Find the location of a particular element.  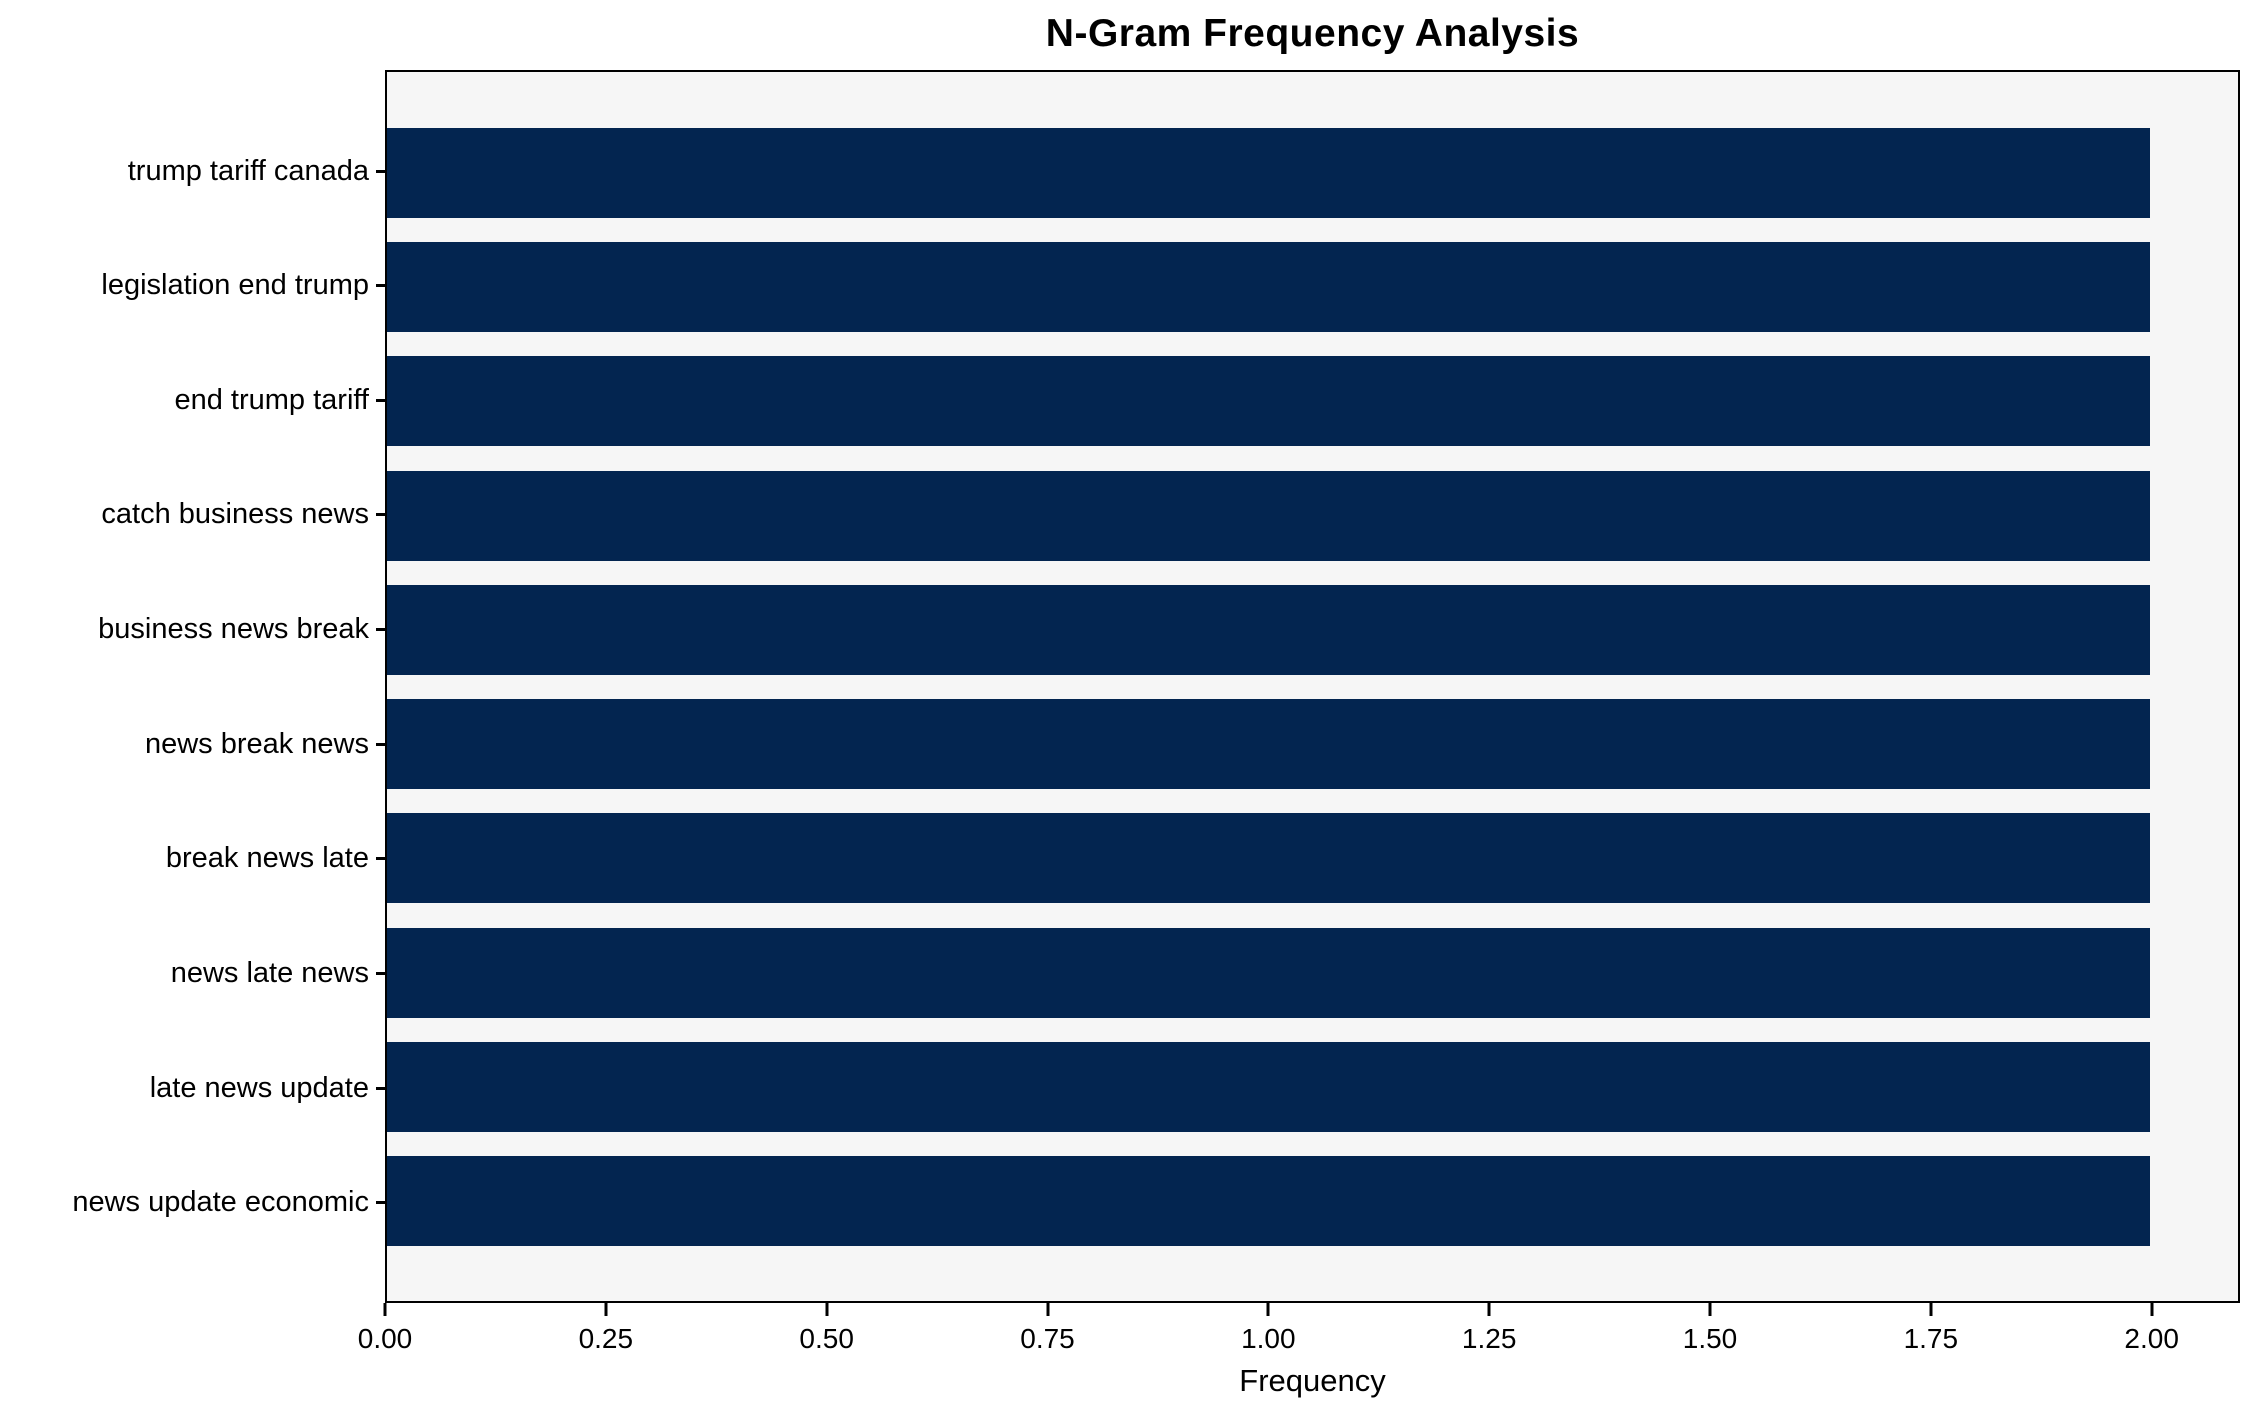

y-tick-row: business news break is located at coordinates (192, 630).